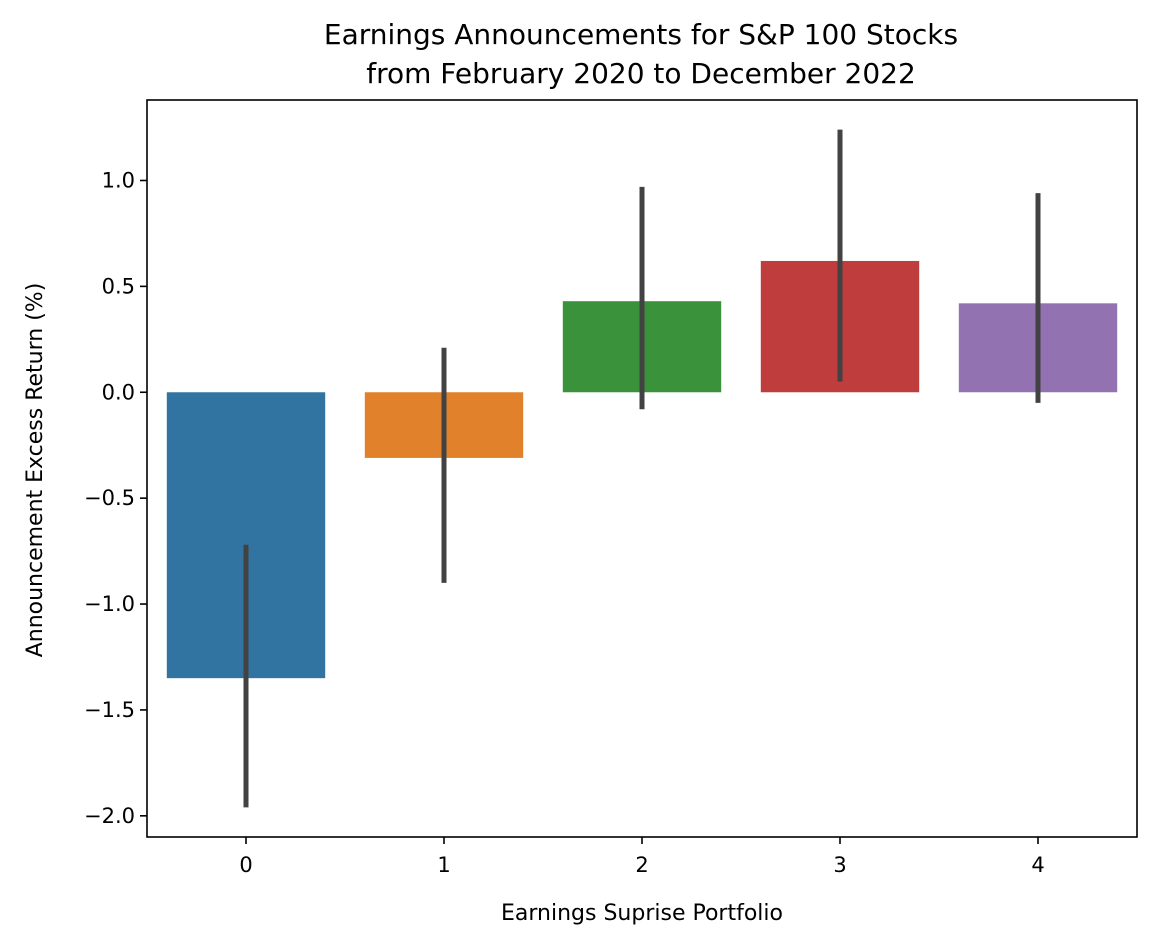 The height and width of the screenshot is (946, 1157). I want to click on y-axis-label: Announcement Excess Return (%), so click(35, 470).